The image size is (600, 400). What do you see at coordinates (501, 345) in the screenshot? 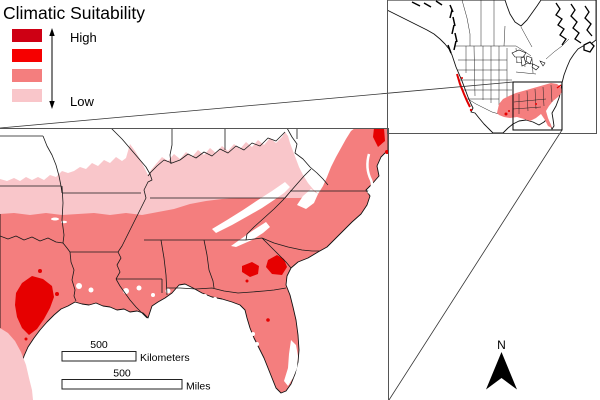
I see `north-arrow-label: N` at bounding box center [501, 345].